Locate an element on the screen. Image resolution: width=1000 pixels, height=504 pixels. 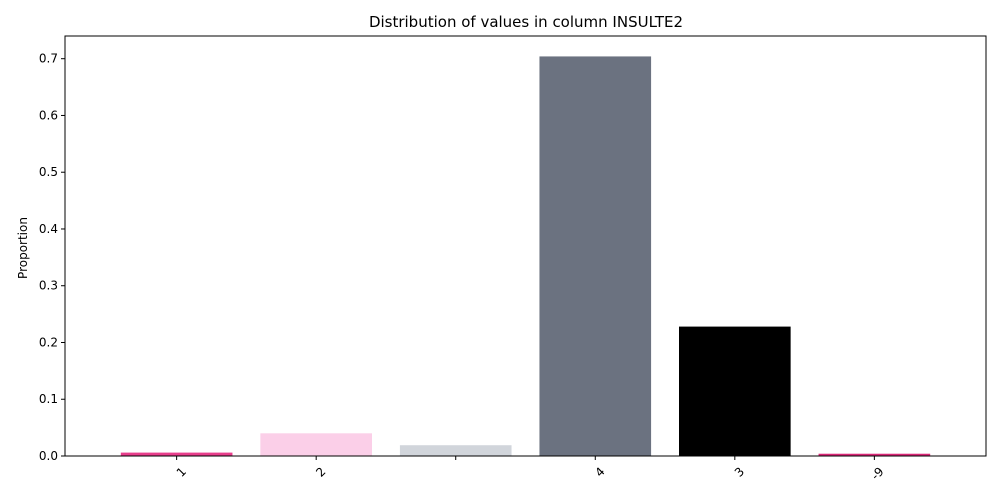
x-ticks-group: 1 2 4 3 -9 is located at coordinates (530, 469).